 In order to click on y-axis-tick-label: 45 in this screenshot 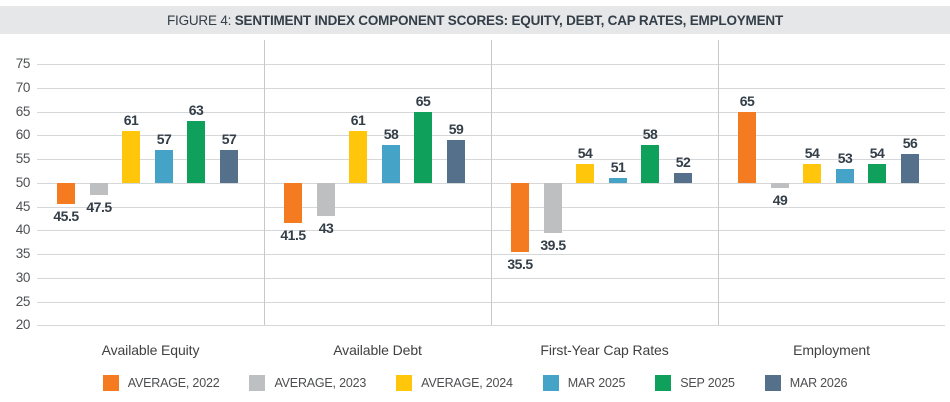, I will do `click(23, 206)`.